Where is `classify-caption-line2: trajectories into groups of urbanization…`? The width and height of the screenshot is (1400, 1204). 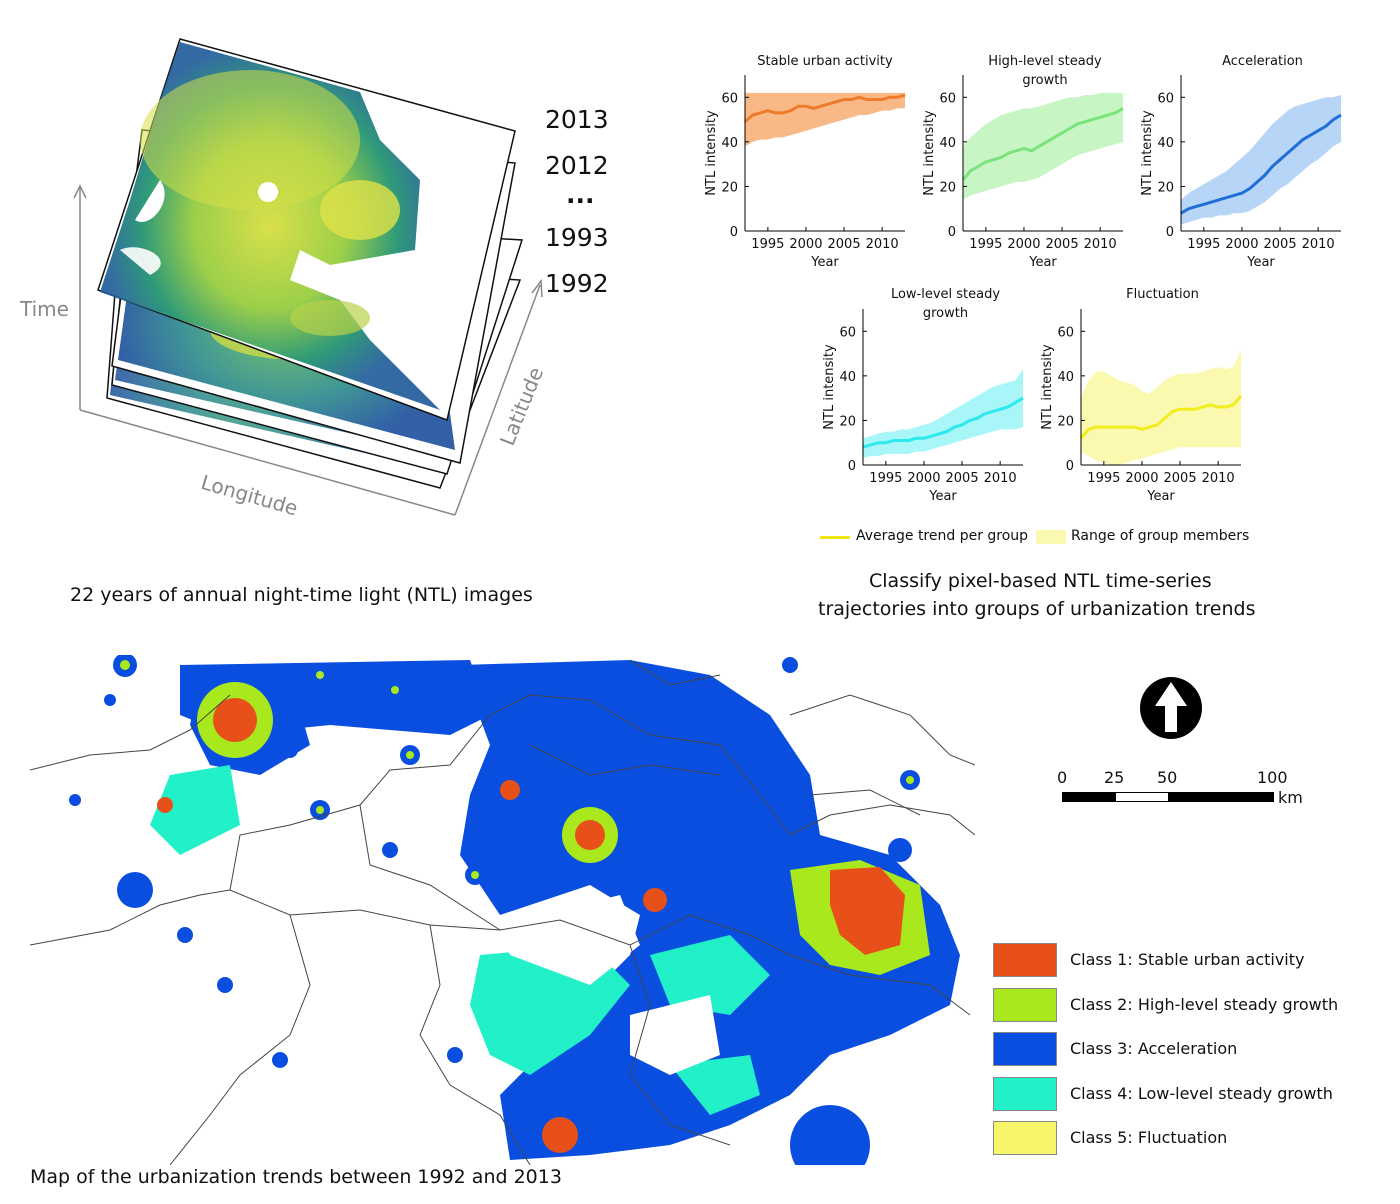 classify-caption-line2: trajectories into groups of urbanization… is located at coordinates (1037, 609).